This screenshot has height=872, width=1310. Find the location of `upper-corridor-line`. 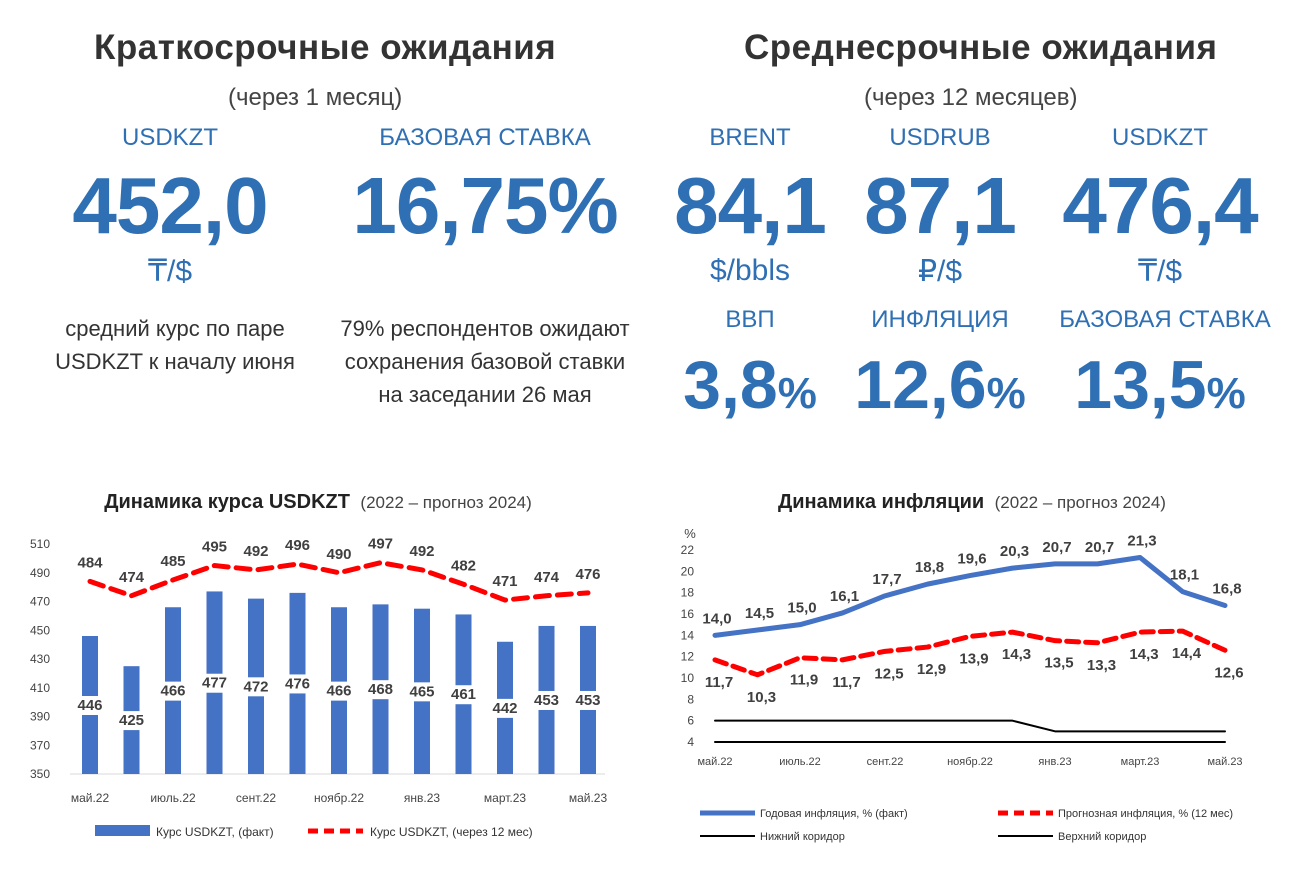

upper-corridor-line is located at coordinates (970, 726).